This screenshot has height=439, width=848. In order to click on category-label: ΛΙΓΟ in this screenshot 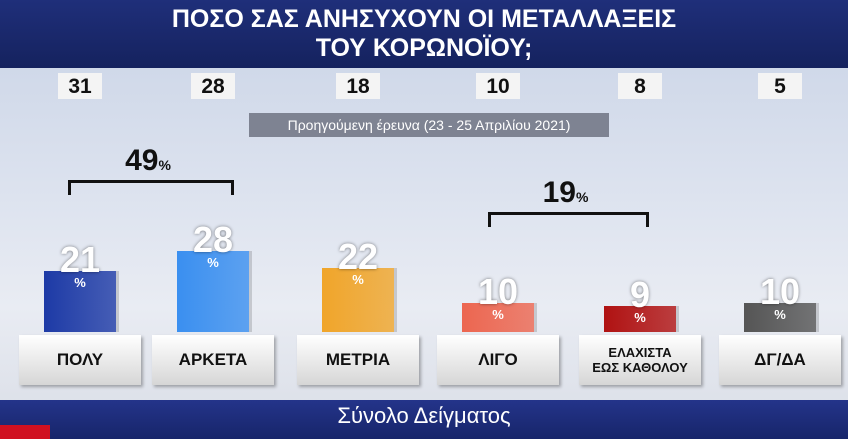, I will do `click(498, 360)`.